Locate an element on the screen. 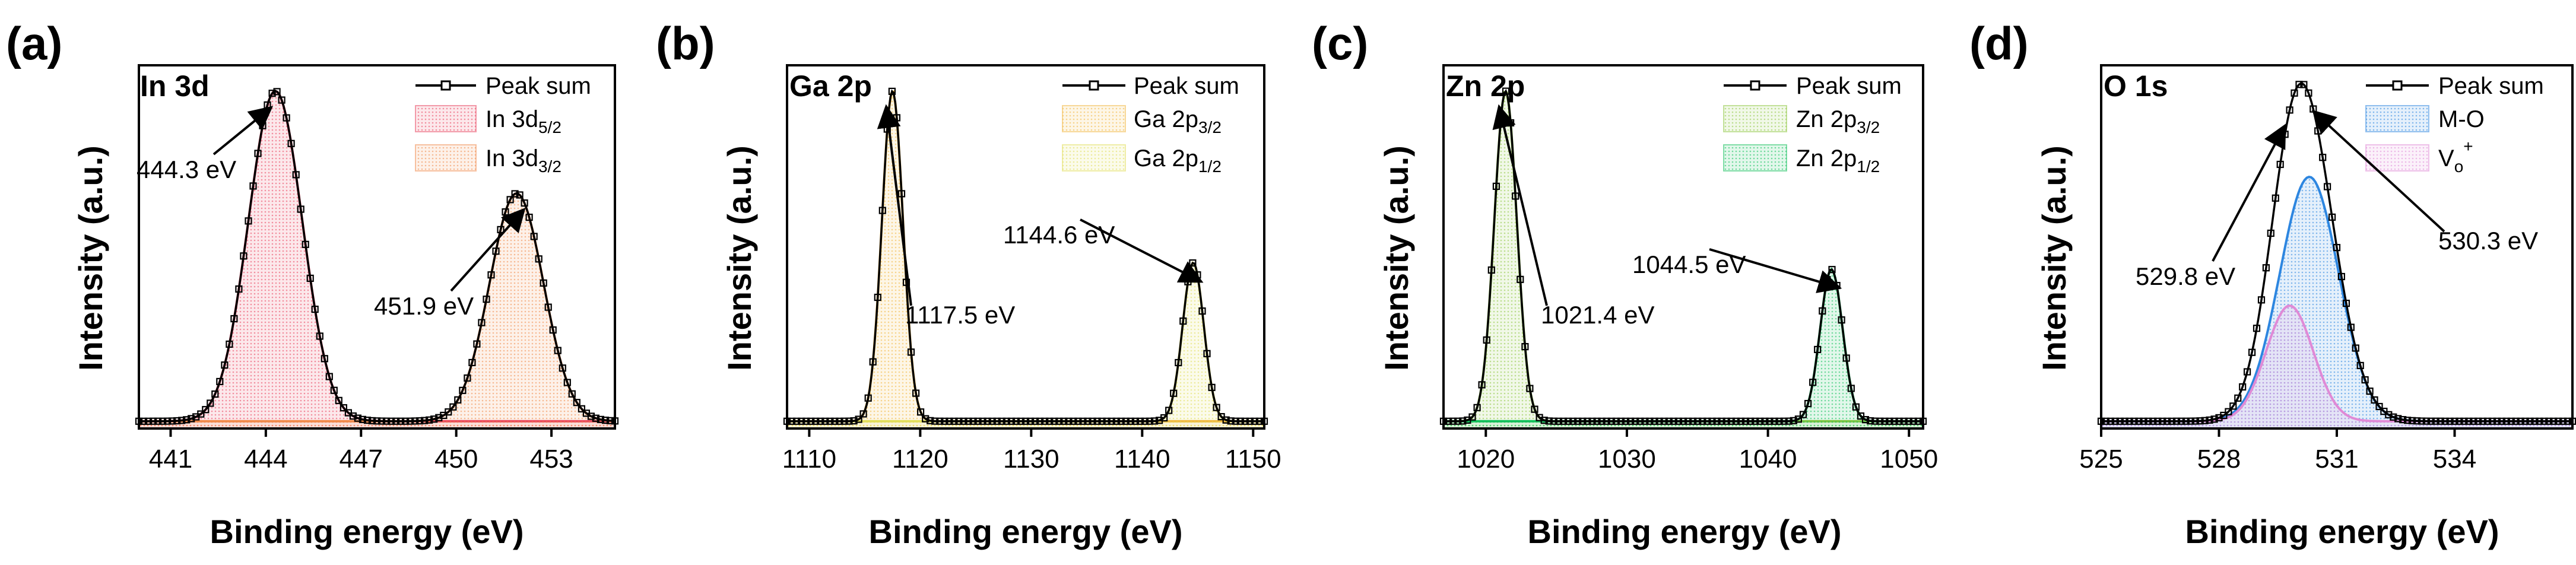 This screenshot has width=2576, height=565. x-tick-label: 528 is located at coordinates (2219, 460).